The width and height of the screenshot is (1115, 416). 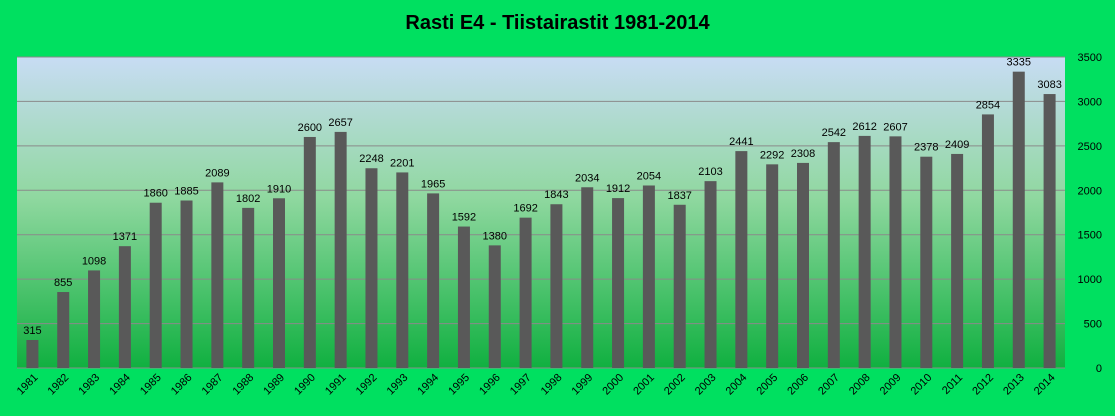 I want to click on x-tick-label: 1989, so click(x=274, y=385).